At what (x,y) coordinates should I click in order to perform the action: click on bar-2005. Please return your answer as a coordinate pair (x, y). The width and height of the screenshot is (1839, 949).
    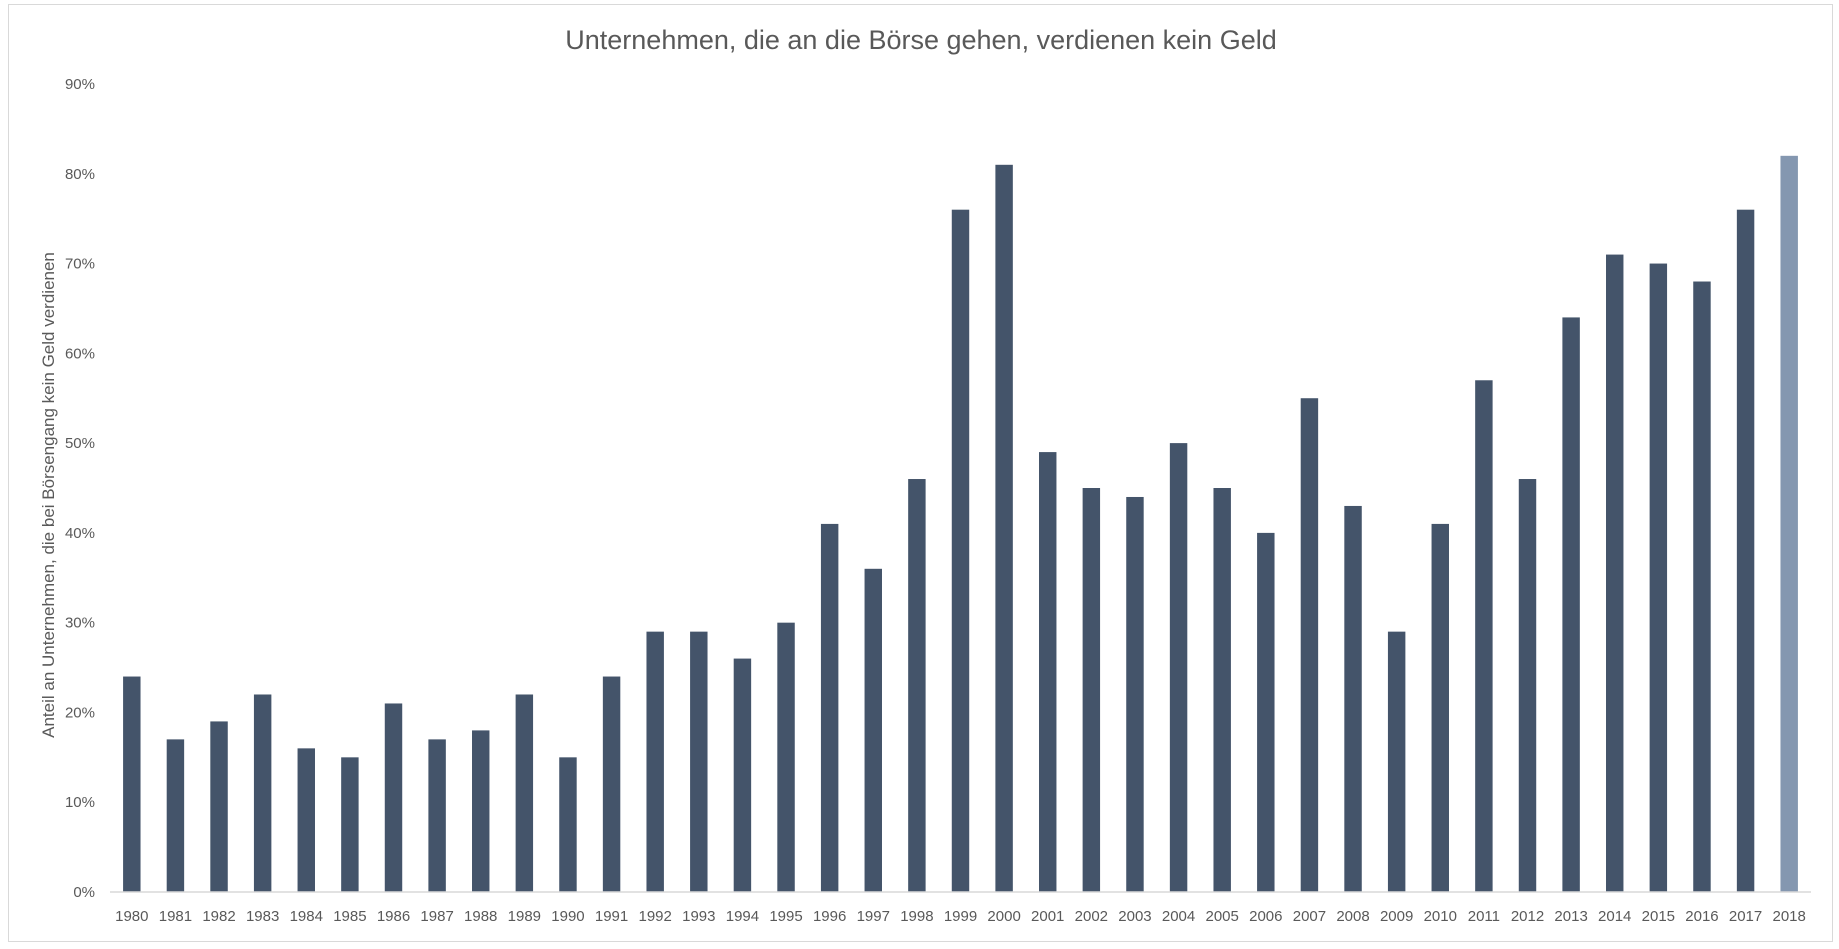
    Looking at the image, I should click on (1222, 690).